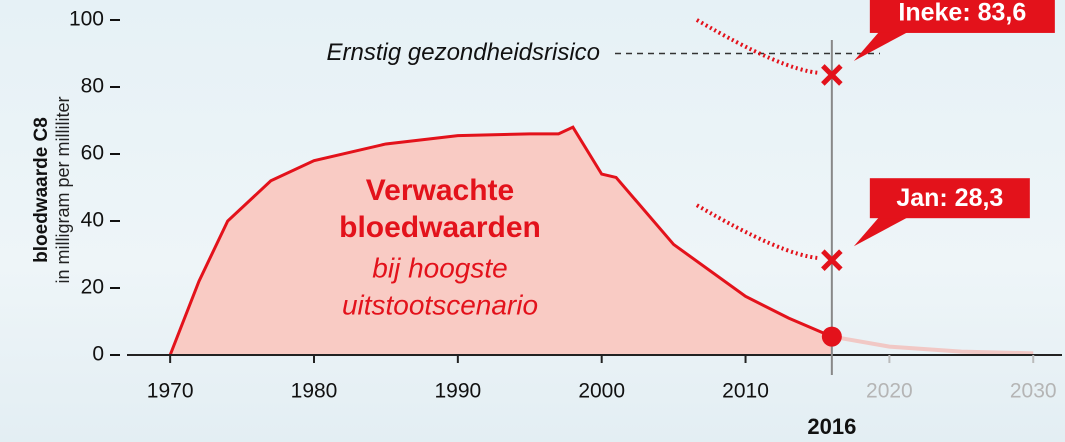  Describe the element at coordinates (86, 19) in the screenshot. I see `y-tick-label: 100` at that location.